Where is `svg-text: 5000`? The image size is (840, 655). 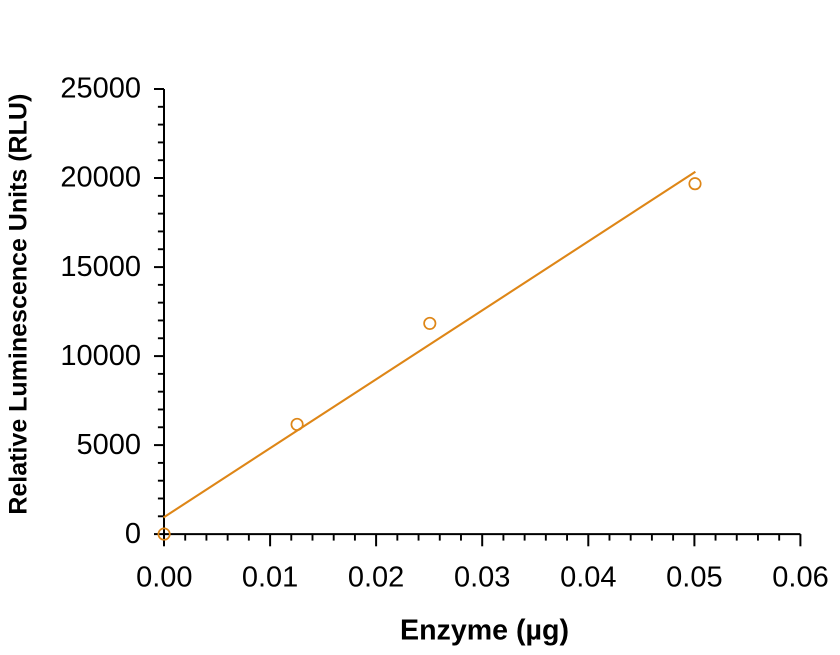
svg-text: 5000 is located at coordinates (108, 445).